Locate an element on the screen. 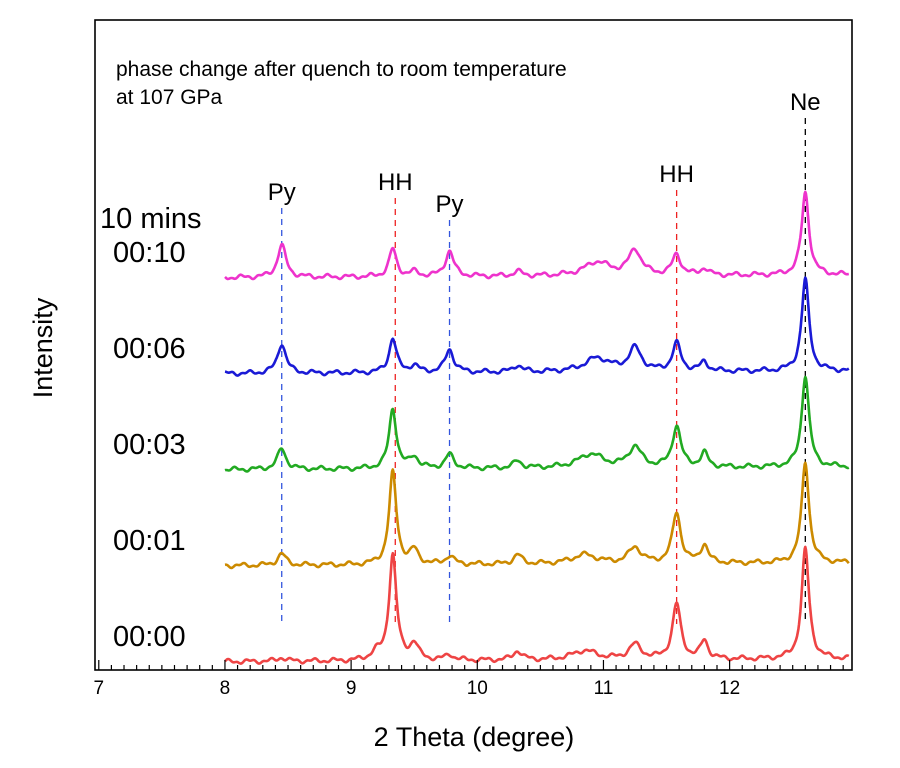 Image resolution: width=900 pixels, height=768 pixels. time-label-3: 00:06 is located at coordinates (149, 349).